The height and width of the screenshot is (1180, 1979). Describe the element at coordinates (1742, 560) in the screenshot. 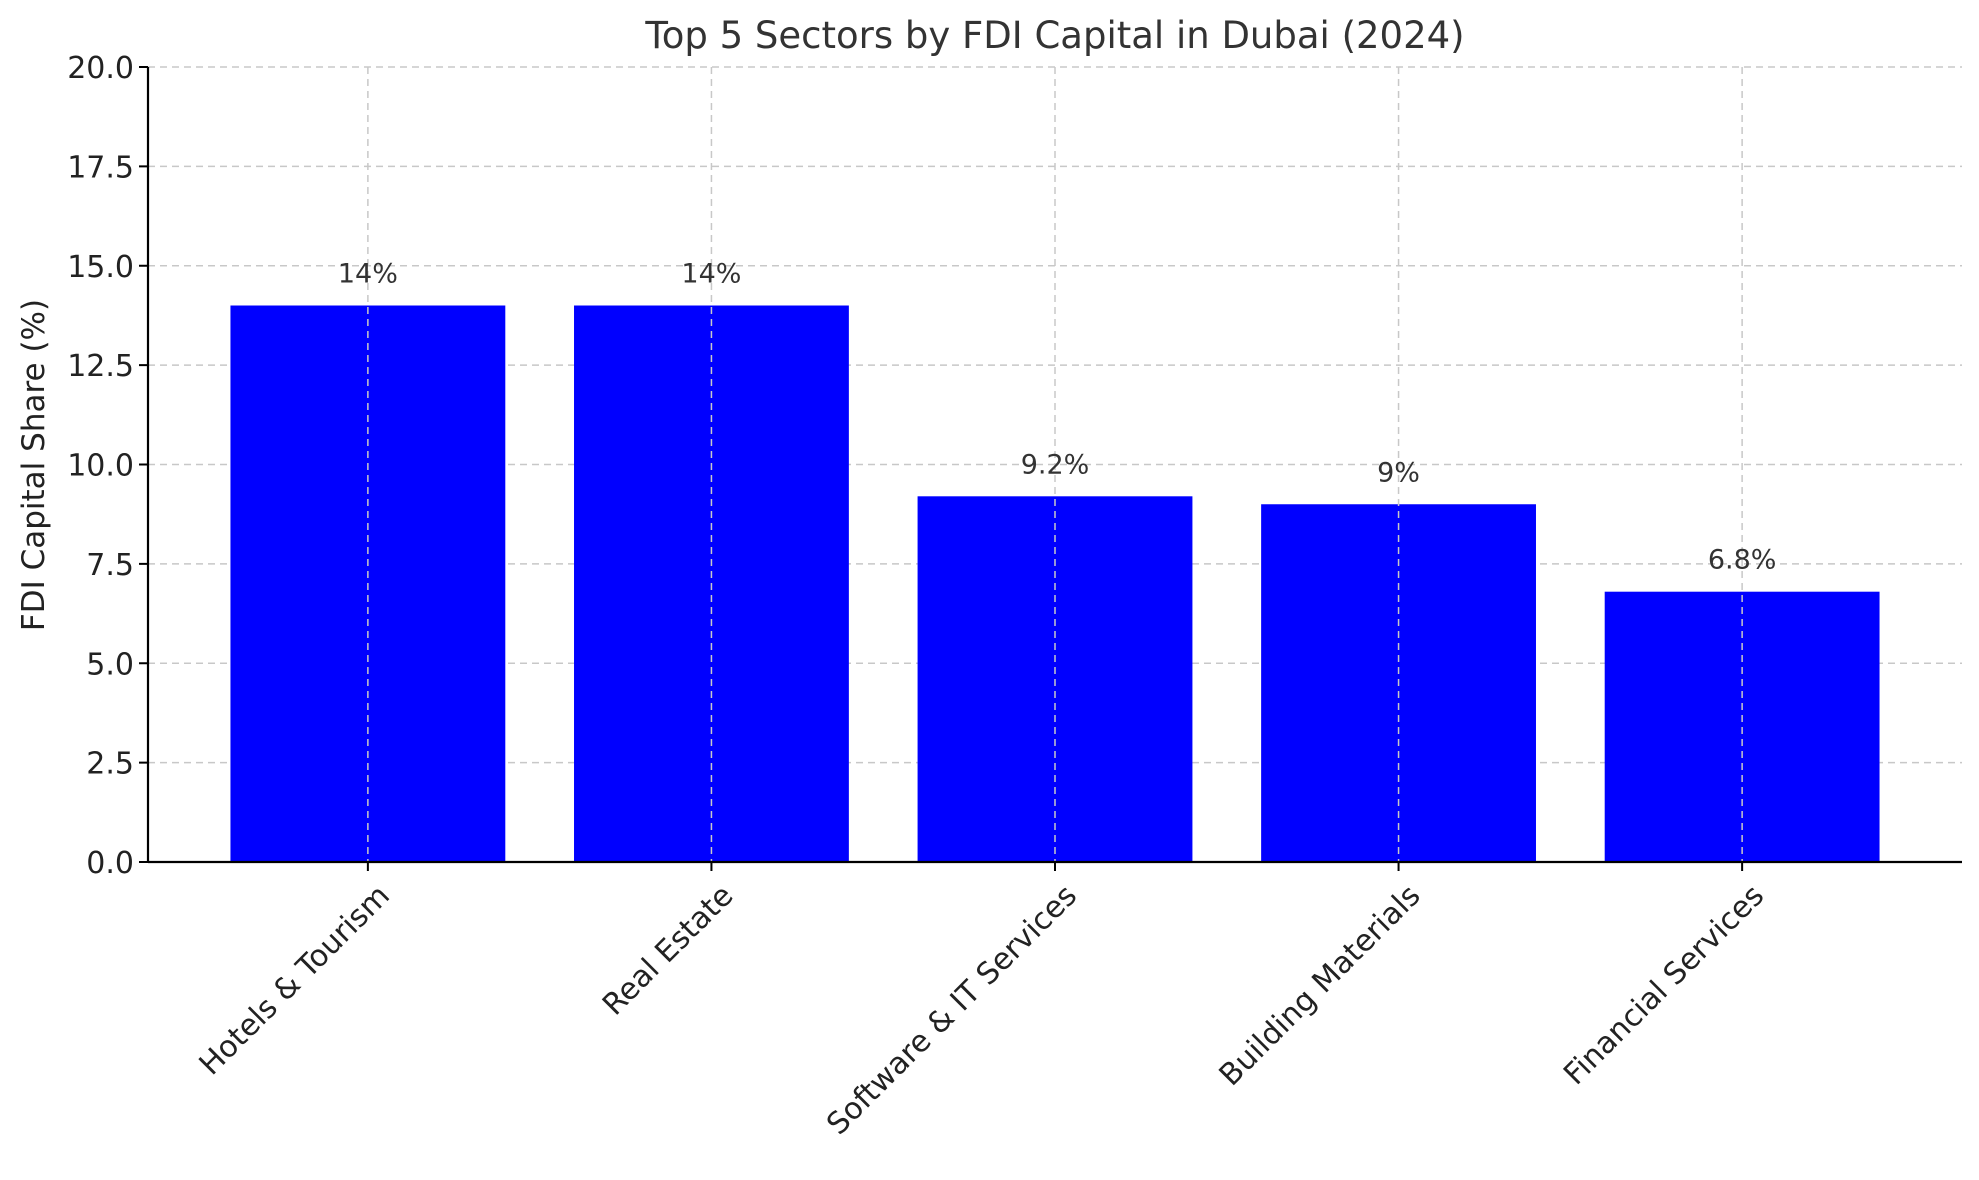

I see `data-label: 6.8%` at that location.